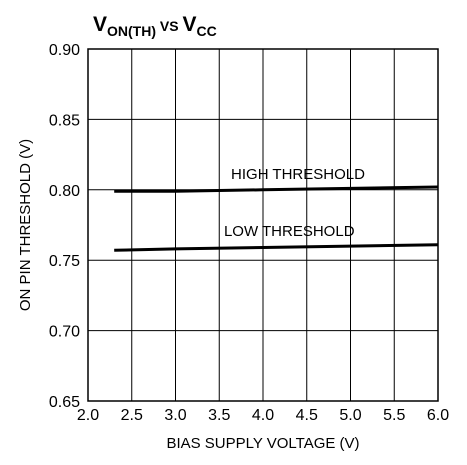 Image resolution: width=467 pixels, height=465 pixels. I want to click on series-layer: HIGH THRESHOLD LOW THRESHOLD, so click(276, 209).